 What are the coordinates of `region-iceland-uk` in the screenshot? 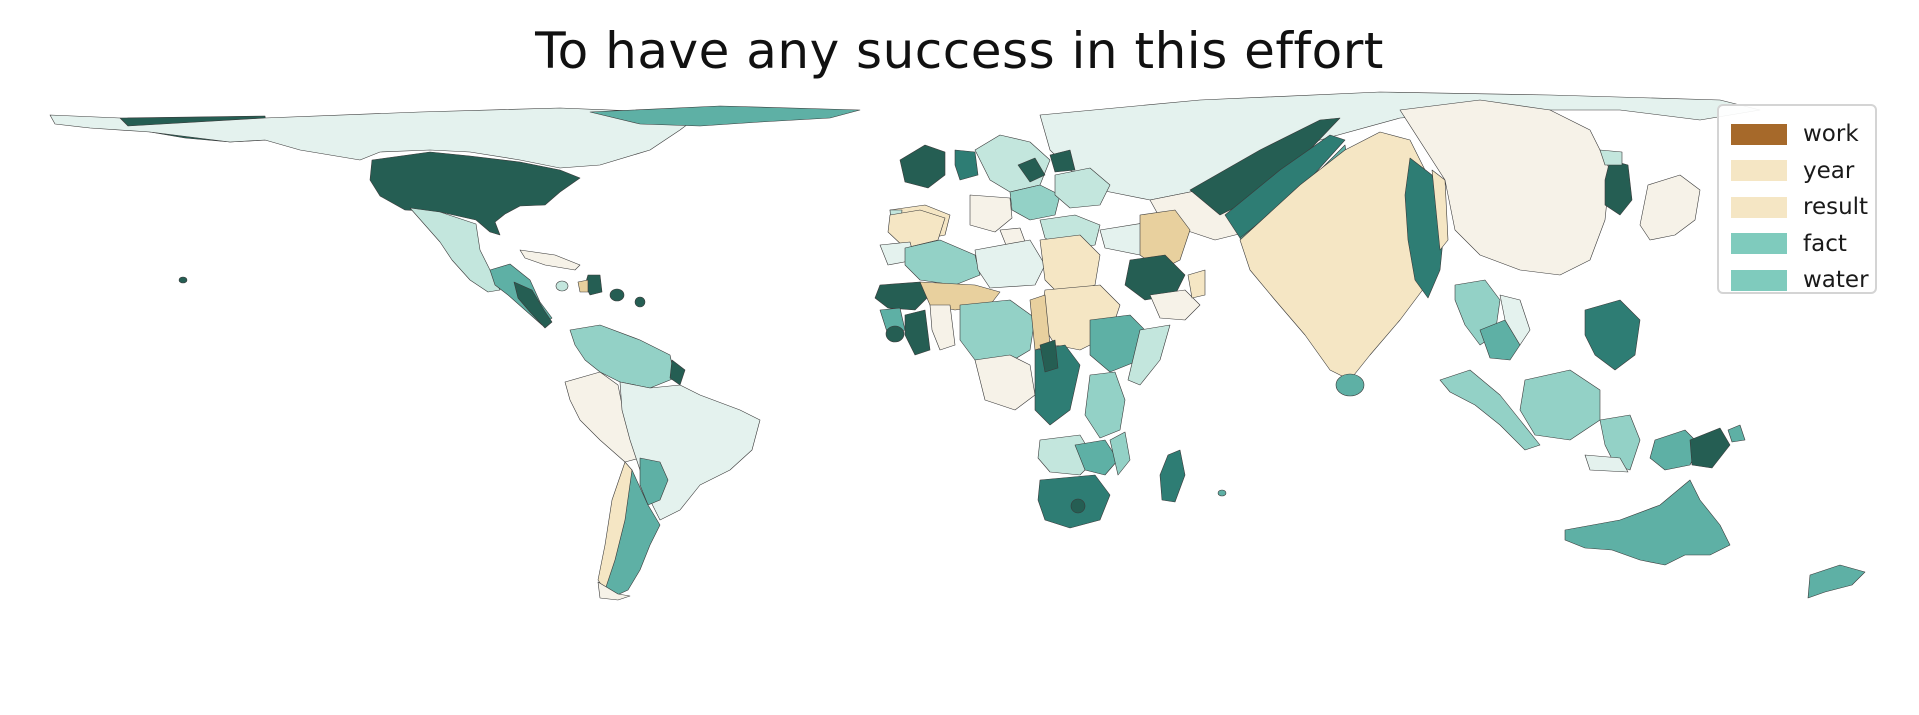 It's located at (922, 166).